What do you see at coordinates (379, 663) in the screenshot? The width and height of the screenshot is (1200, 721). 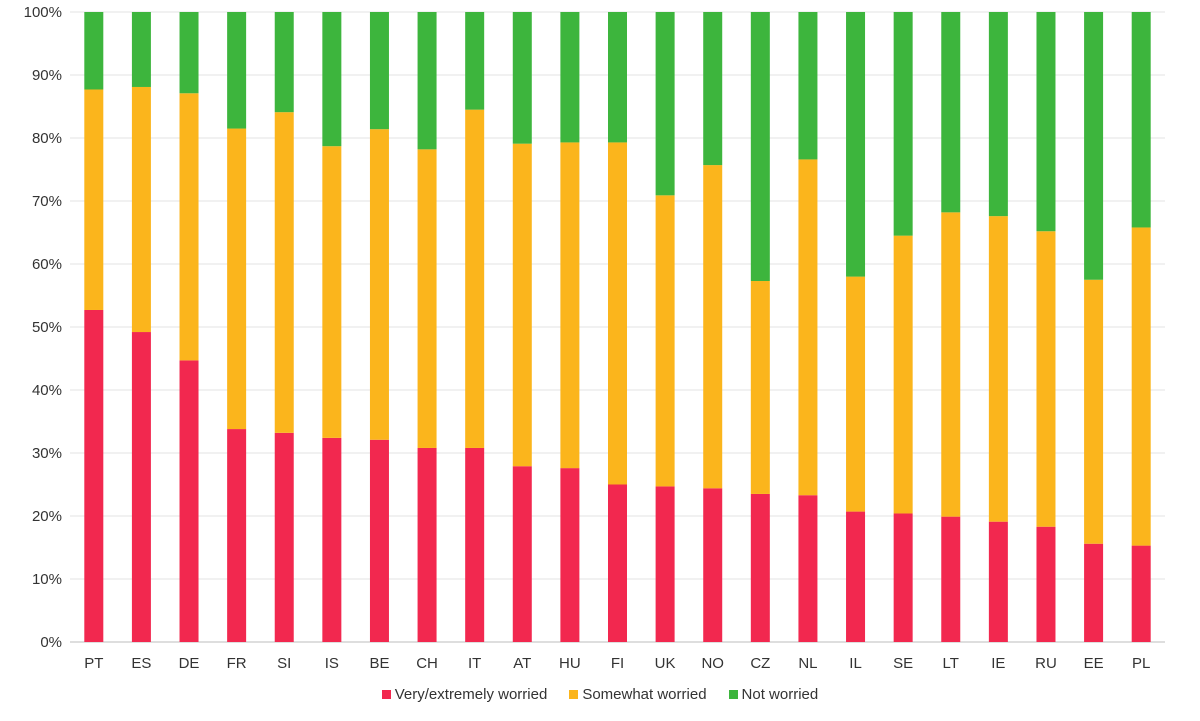 I see `x-tick-label: BE` at bounding box center [379, 663].